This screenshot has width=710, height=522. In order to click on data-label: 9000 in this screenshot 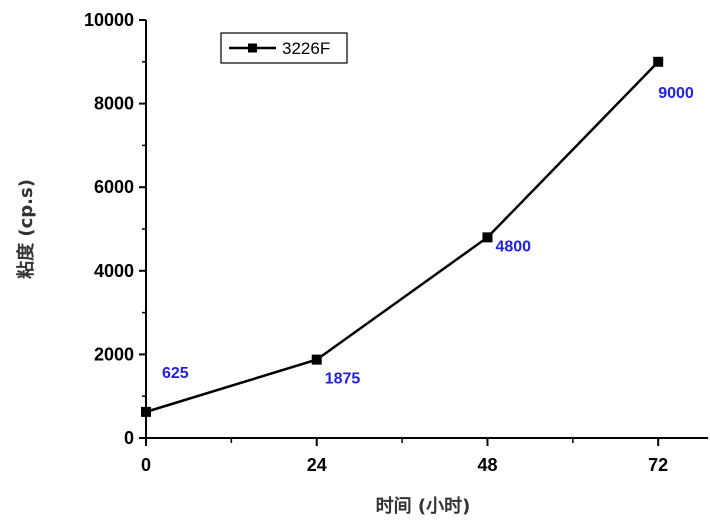, I will do `click(676, 93)`.